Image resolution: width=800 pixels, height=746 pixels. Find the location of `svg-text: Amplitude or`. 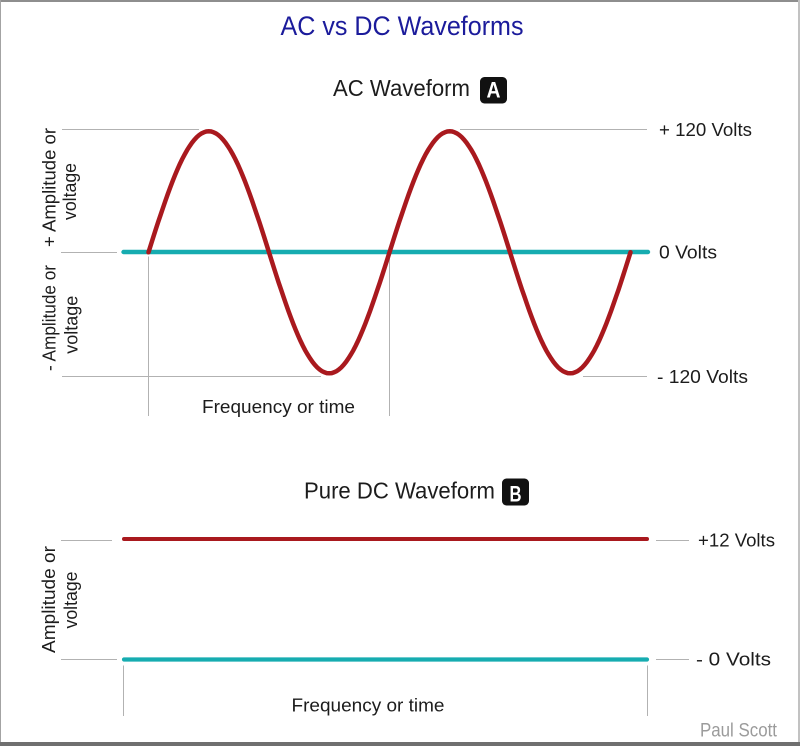

svg-text: Amplitude or is located at coordinates (49, 599).